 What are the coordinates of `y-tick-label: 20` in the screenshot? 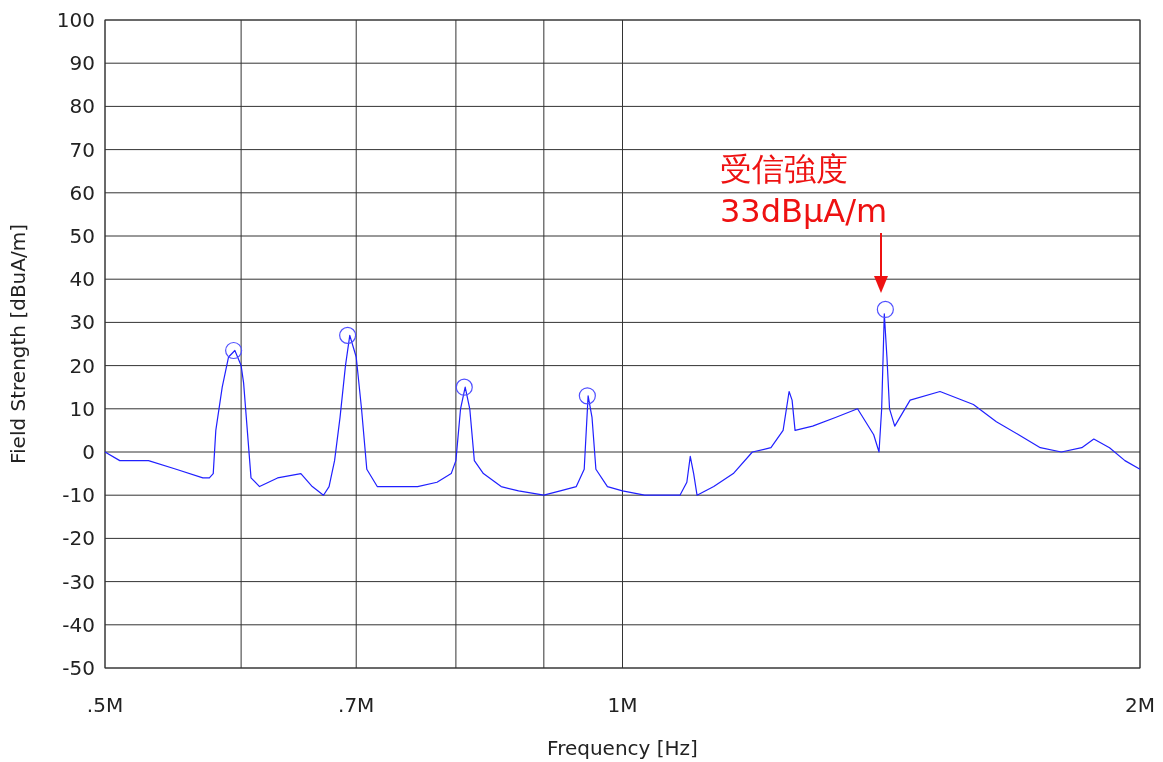 It's located at (82, 365).